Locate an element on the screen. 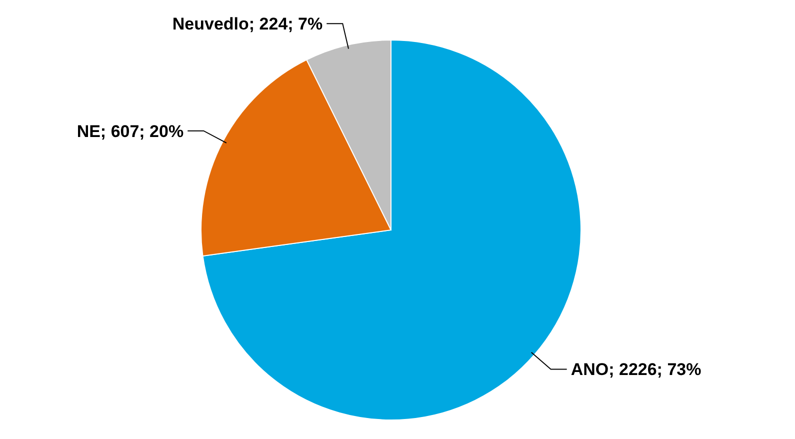 The height and width of the screenshot is (439, 795). slice-label: Neuvedlo; 224; 7% is located at coordinates (247, 24).